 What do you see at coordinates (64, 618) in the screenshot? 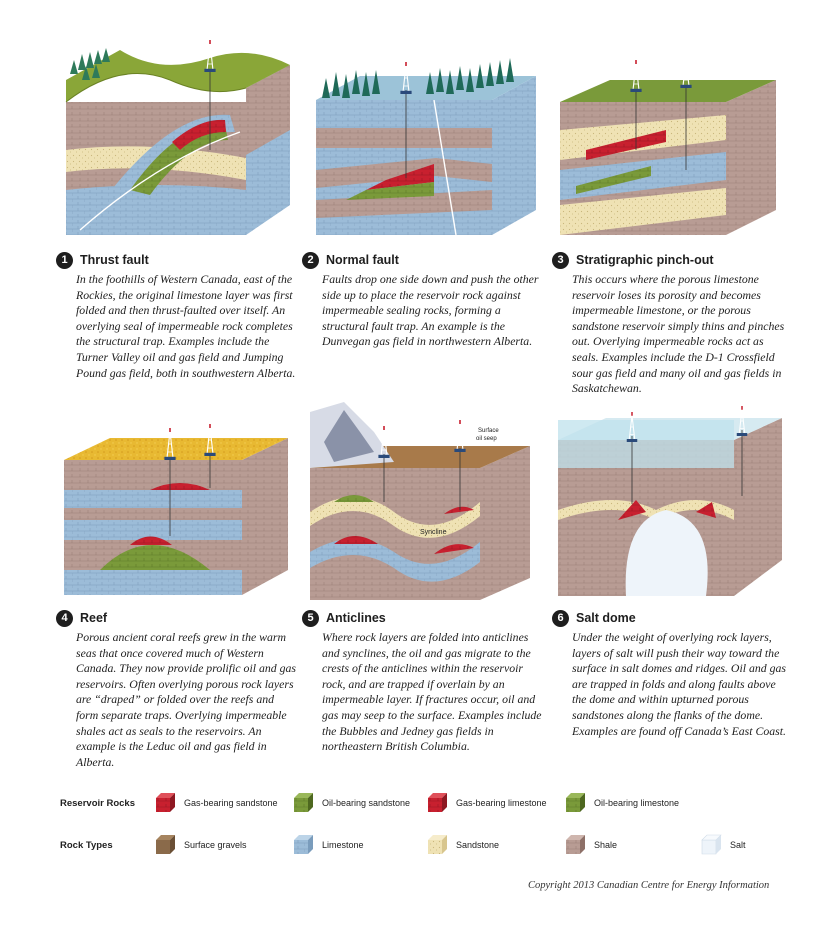
I see `step-number: 4` at bounding box center [64, 618].